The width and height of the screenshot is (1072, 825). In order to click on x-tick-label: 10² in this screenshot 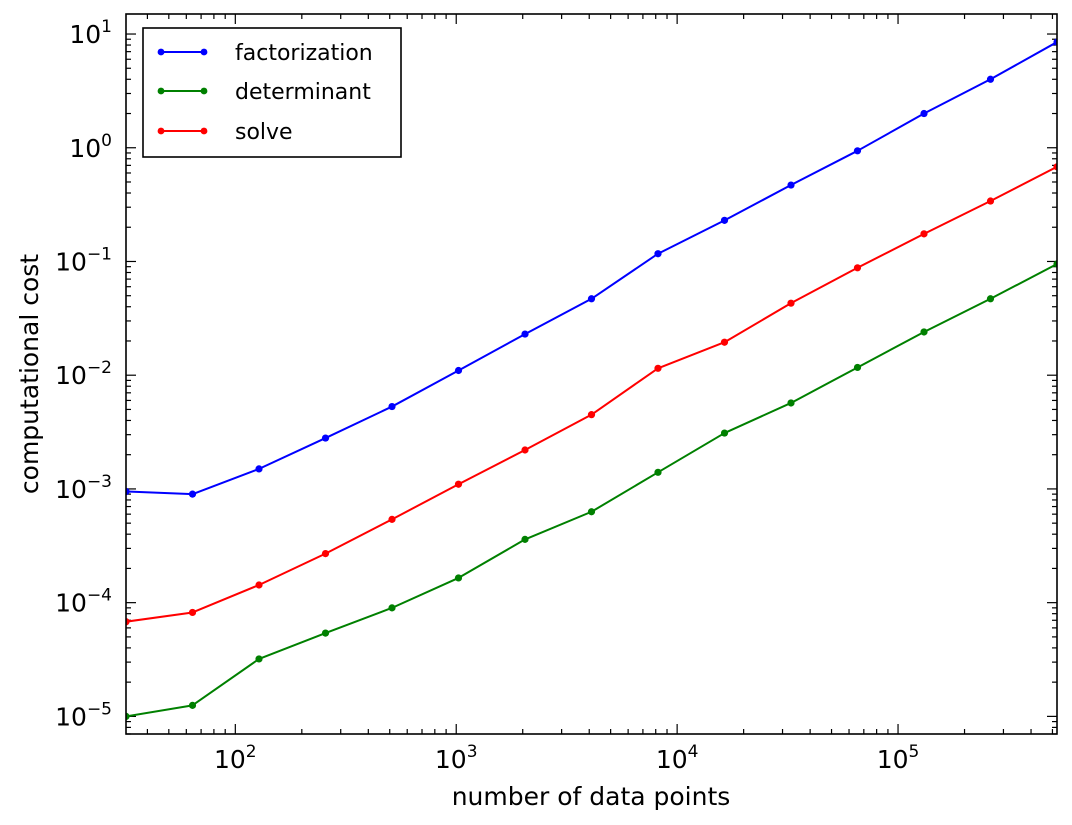, I will do `click(235, 758)`.